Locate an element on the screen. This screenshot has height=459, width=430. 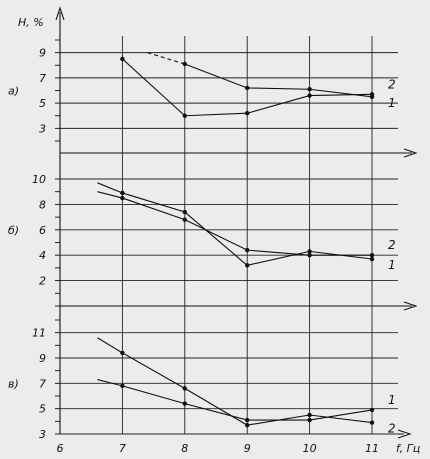
panel-1-y-tick-label-4: 4 is located at coordinates (42, 255).